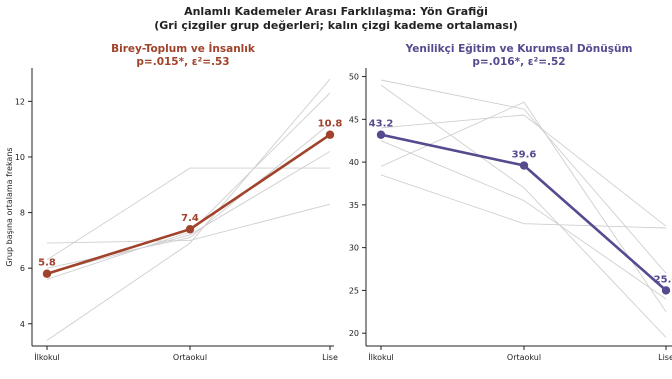 The width and height of the screenshot is (672, 379). Describe the element at coordinates (182, 62) in the screenshot. I see `panel-subtitle: p=.015*, ε²=.53` at that location.